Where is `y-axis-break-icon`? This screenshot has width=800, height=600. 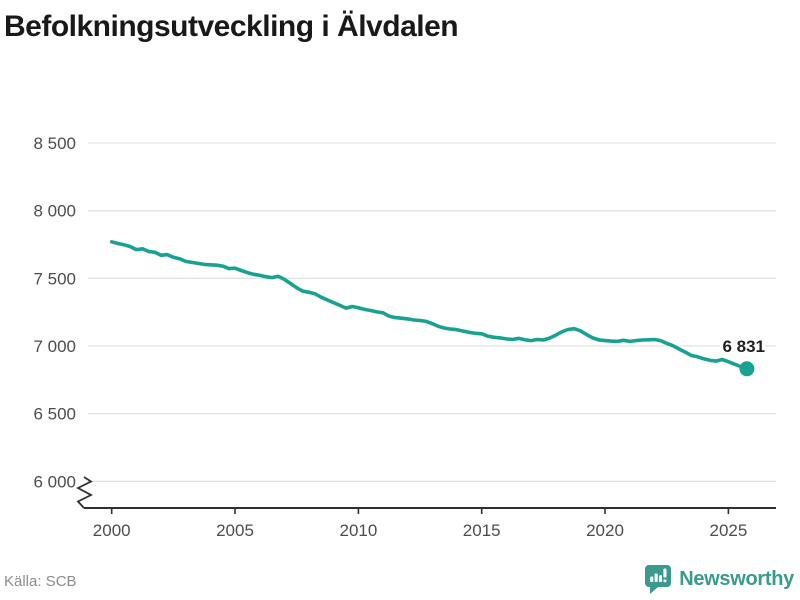 y-axis-break-icon is located at coordinates (84, 492).